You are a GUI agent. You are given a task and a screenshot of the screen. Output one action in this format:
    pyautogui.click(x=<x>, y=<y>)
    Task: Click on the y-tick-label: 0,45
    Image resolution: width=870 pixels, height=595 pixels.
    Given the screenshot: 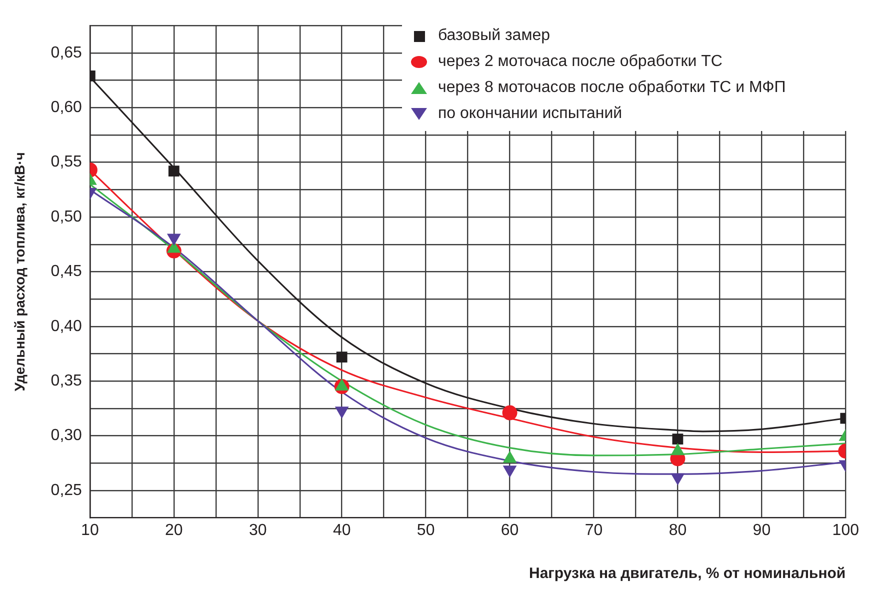 What is the action you would take?
    pyautogui.click(x=66, y=271)
    